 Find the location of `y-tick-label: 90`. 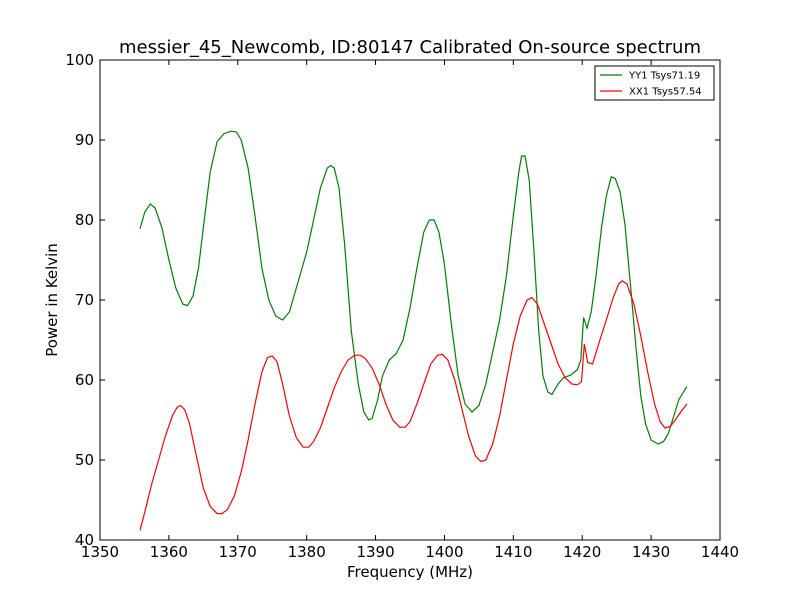

y-tick-label: 90 is located at coordinates (84, 140).